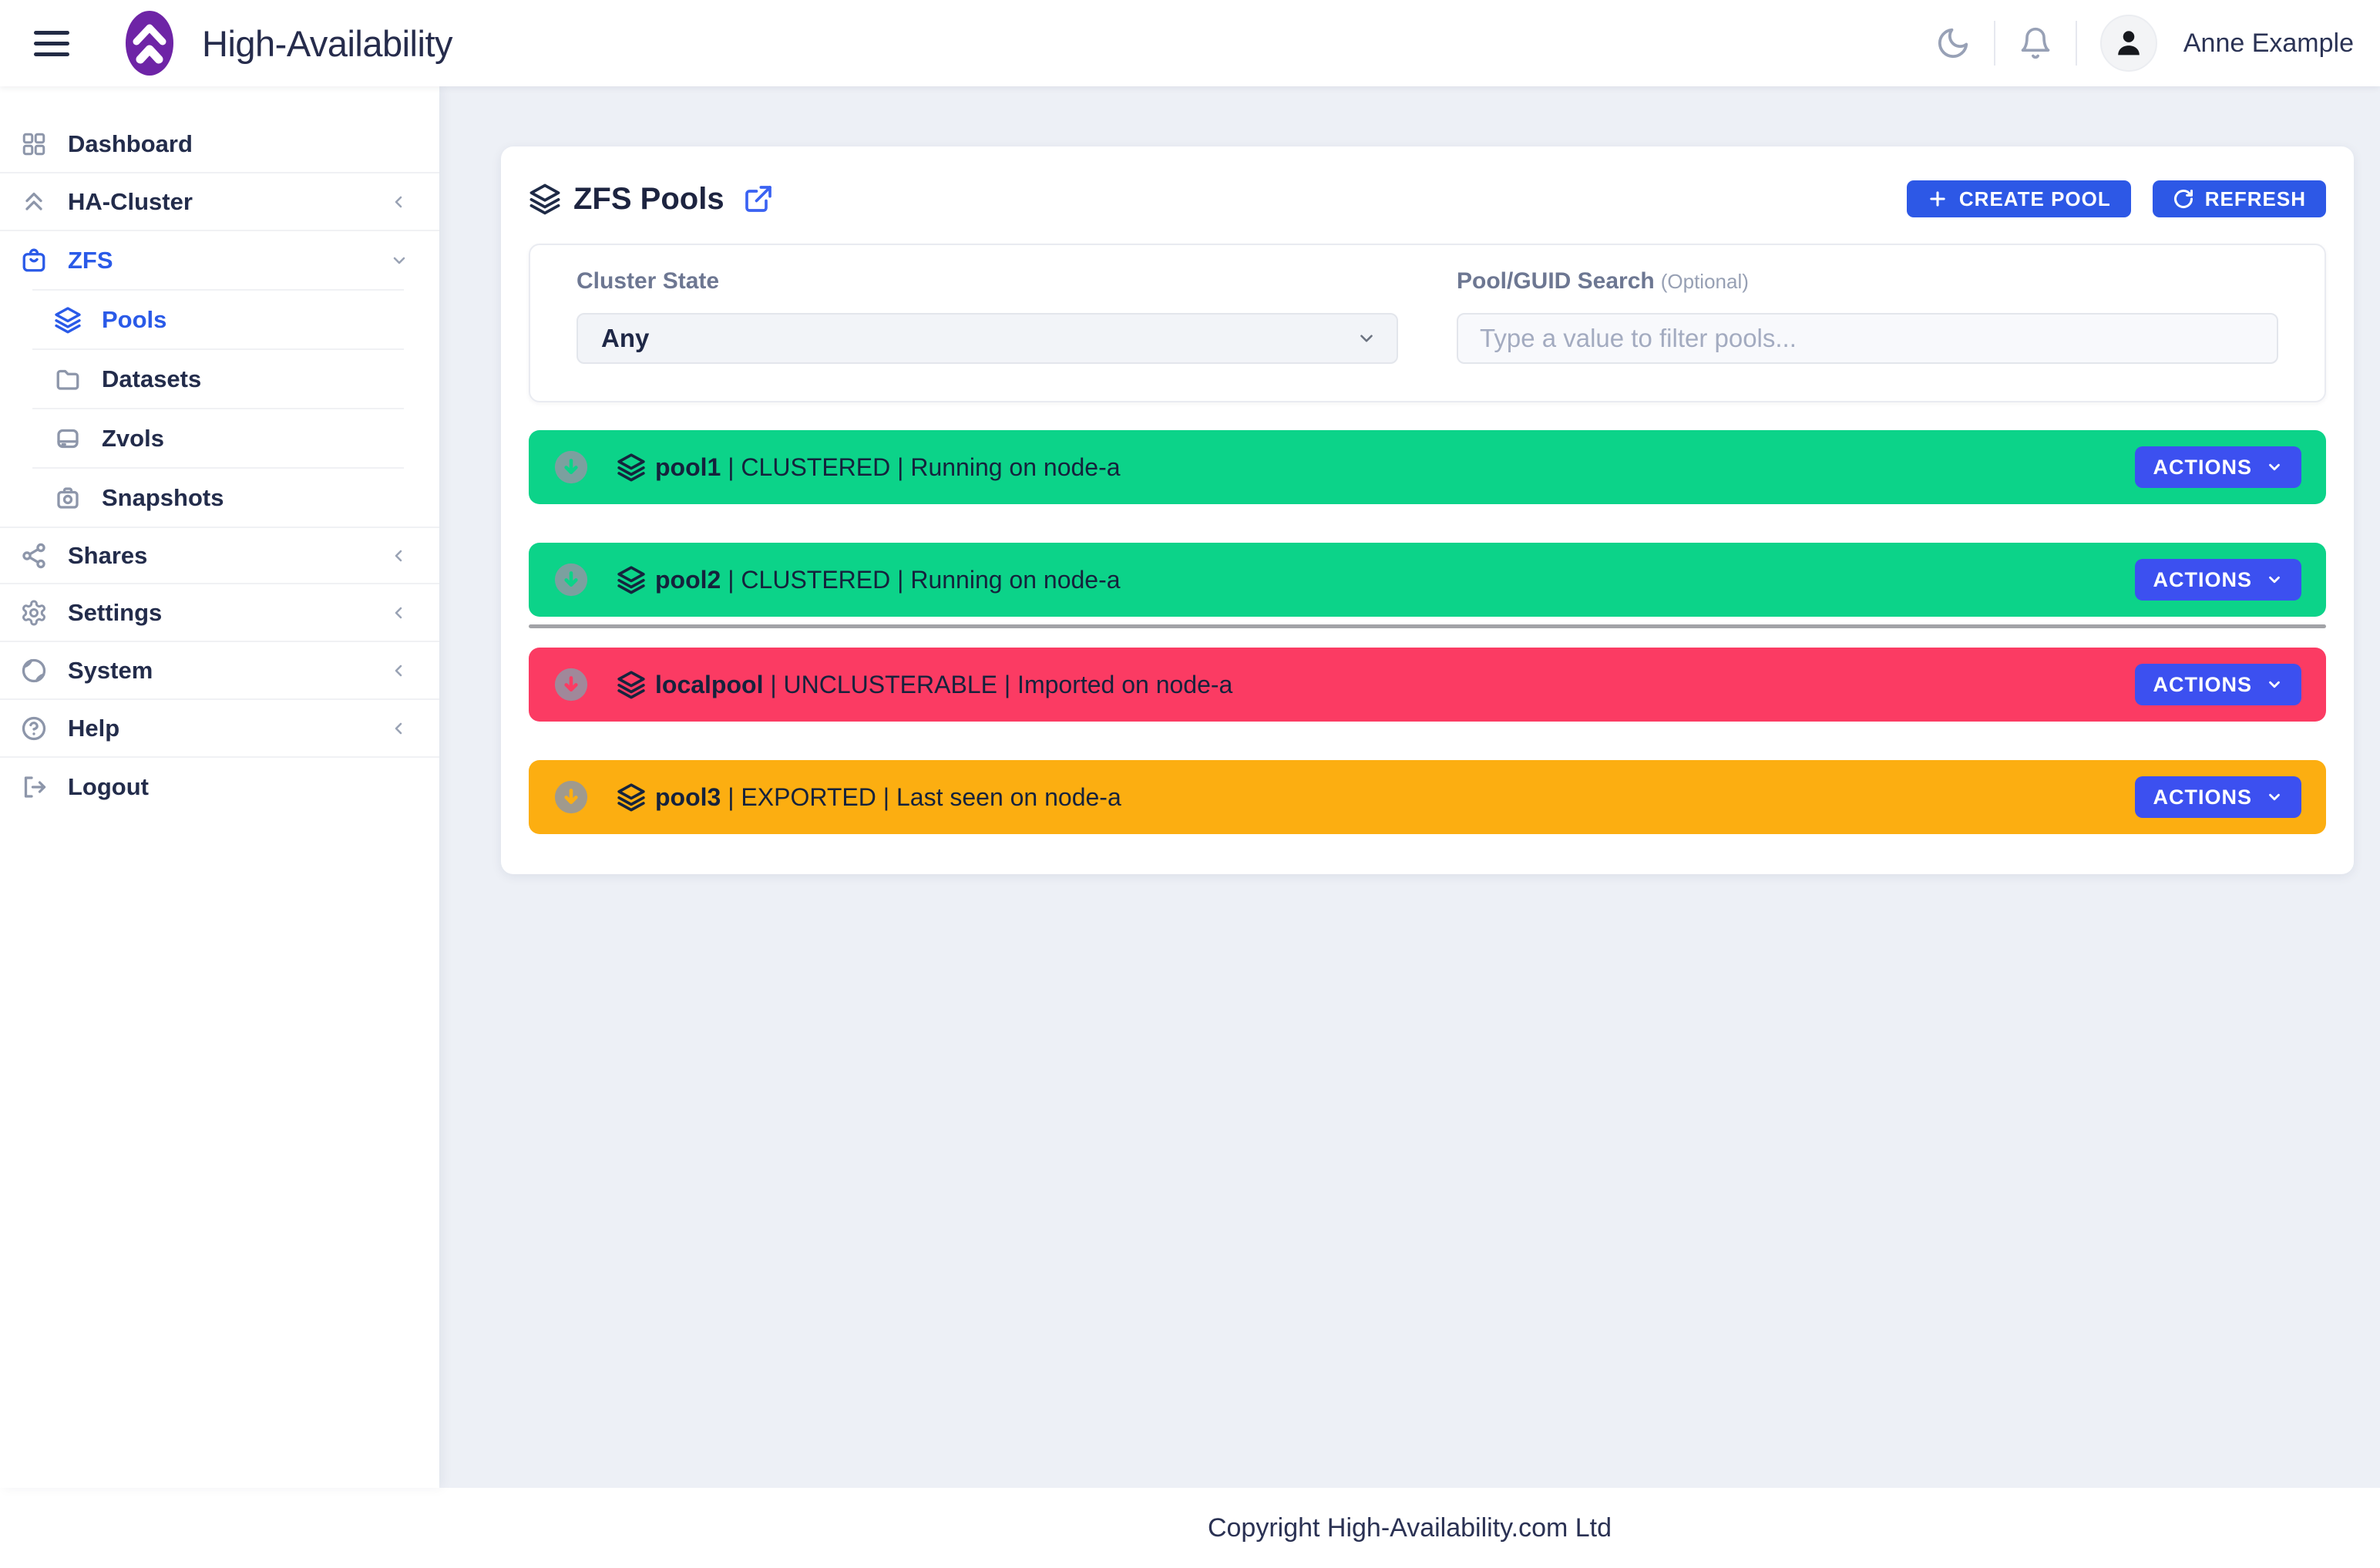 The width and height of the screenshot is (2380, 1568). What do you see at coordinates (1409, 1527) in the screenshot?
I see `copyright-text: Copyright High-Availability.com Ltd` at bounding box center [1409, 1527].